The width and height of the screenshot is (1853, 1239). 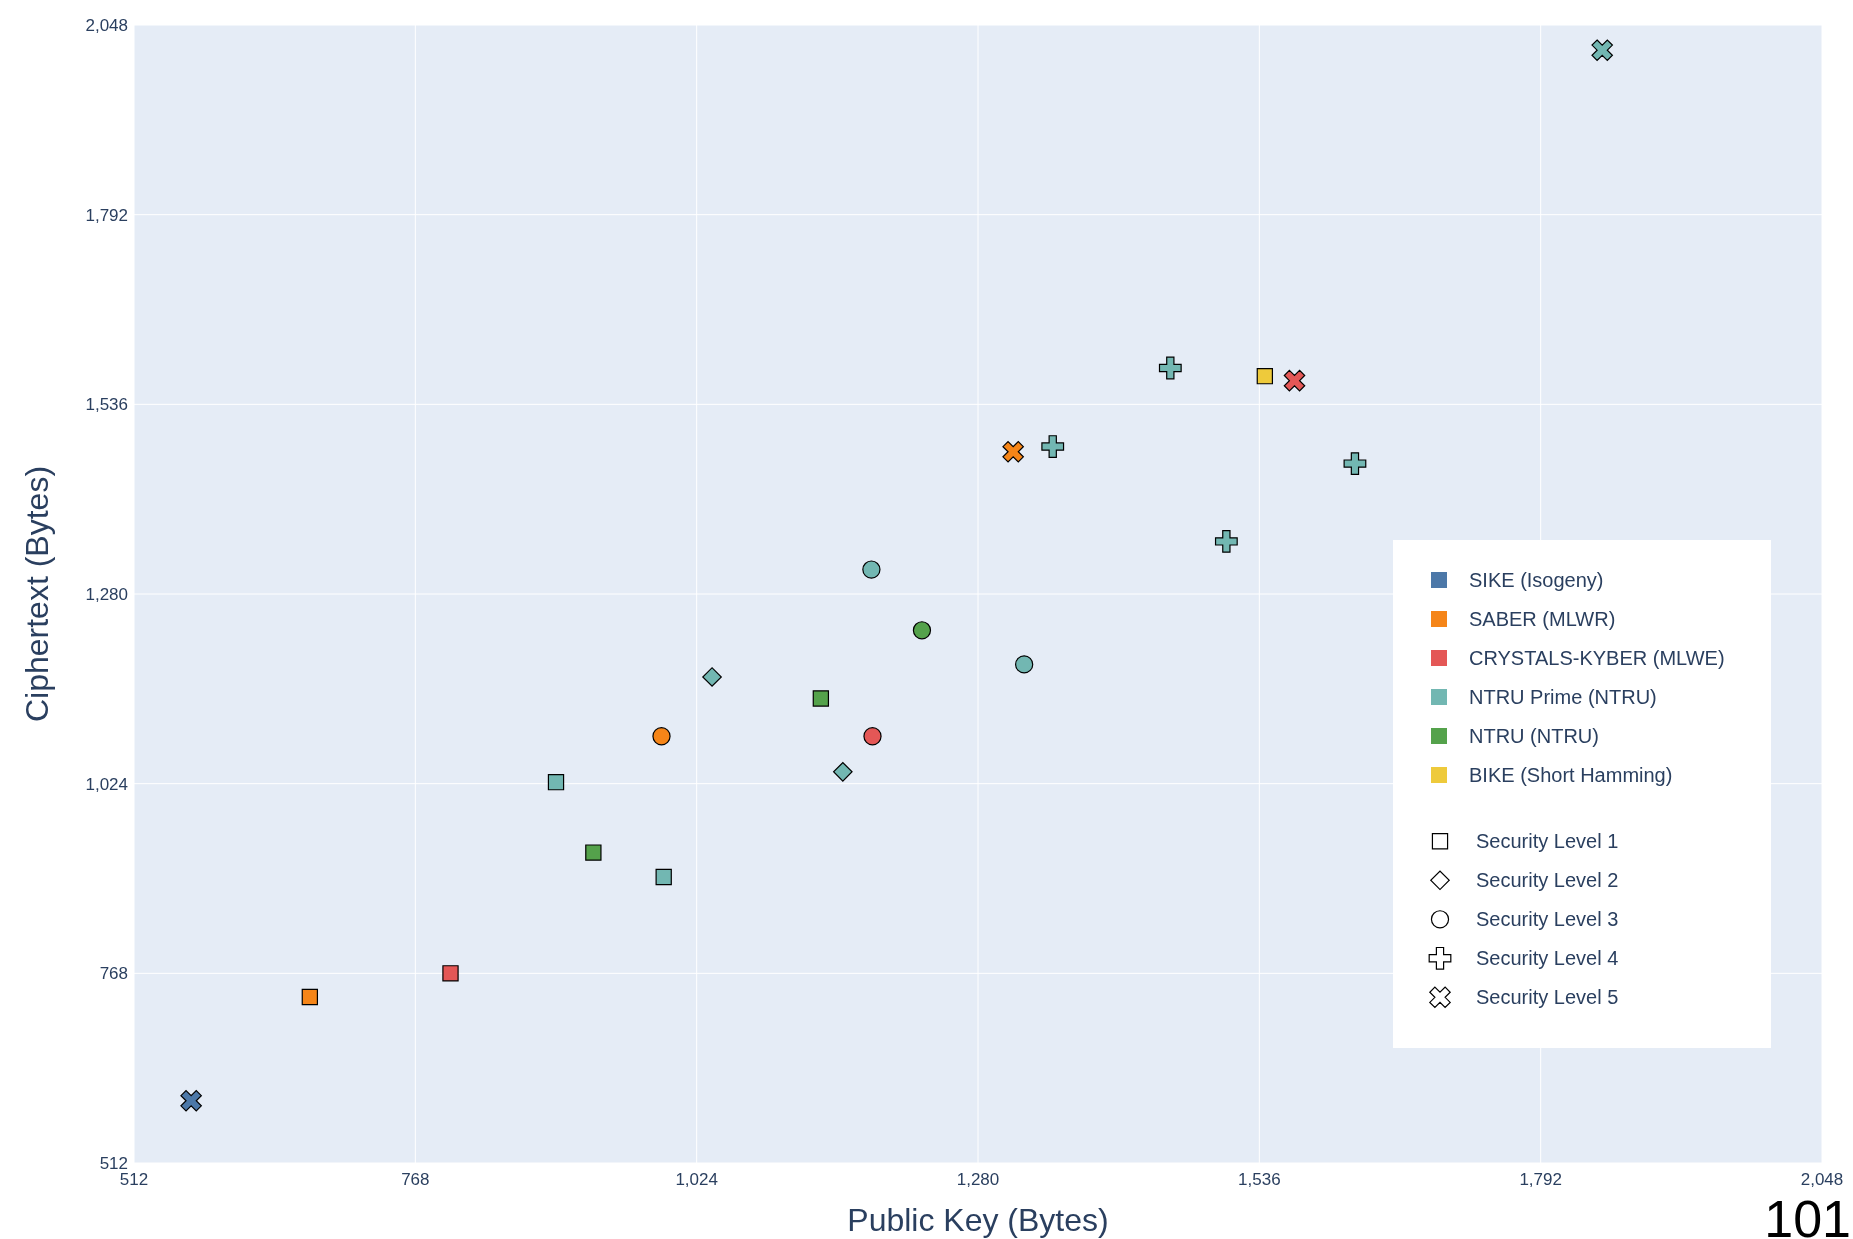 What do you see at coordinates (978, 1220) in the screenshot?
I see `x-axis-title: Public Key (Bytes)` at bounding box center [978, 1220].